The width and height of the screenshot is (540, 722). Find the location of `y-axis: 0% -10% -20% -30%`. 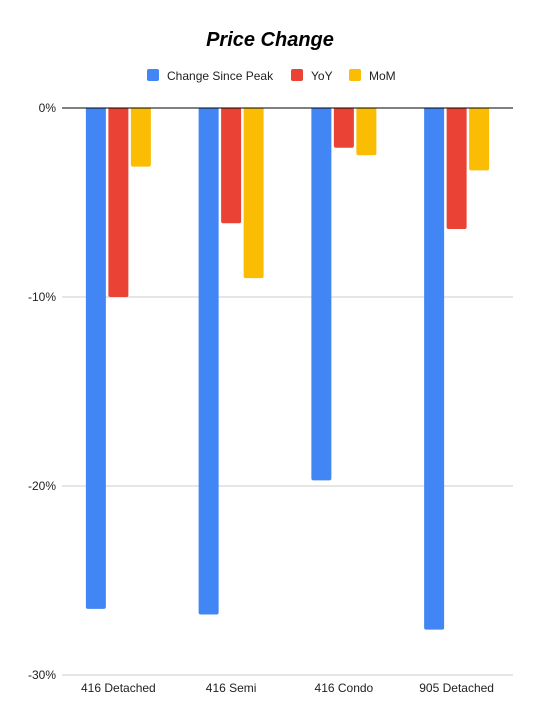

y-axis: 0% -10% -20% -30% is located at coordinates (42, 391).